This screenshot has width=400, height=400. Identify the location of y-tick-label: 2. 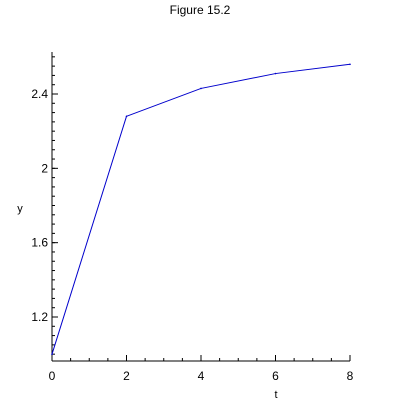
(44, 168).